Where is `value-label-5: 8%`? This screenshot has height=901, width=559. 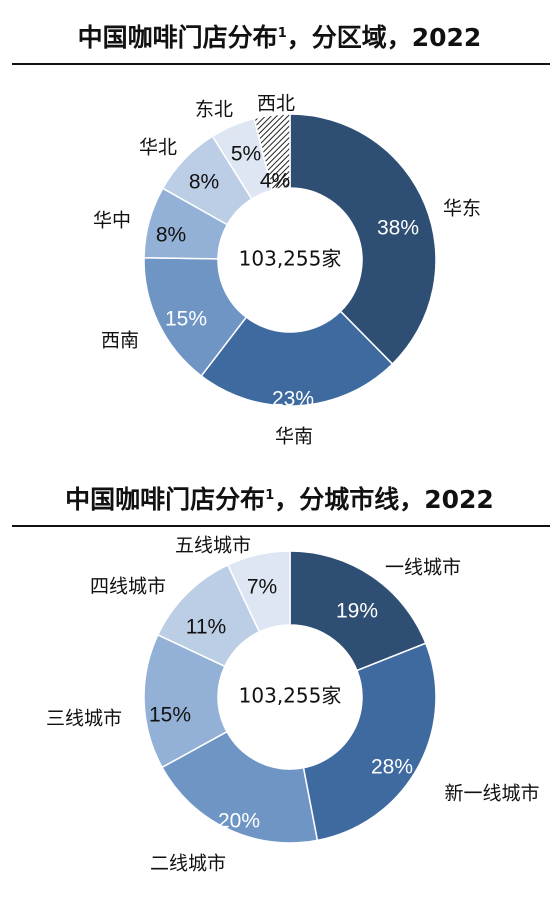
value-label-5: 8% is located at coordinates (204, 182).